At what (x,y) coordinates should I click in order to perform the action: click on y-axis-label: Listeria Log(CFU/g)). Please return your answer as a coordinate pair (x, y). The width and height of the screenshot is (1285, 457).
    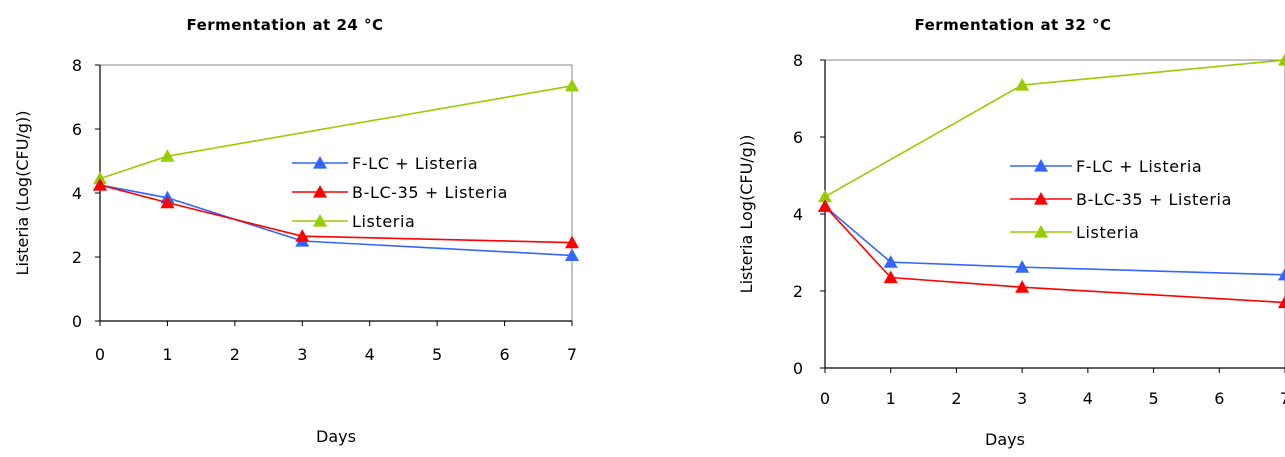
    Looking at the image, I should click on (746, 214).